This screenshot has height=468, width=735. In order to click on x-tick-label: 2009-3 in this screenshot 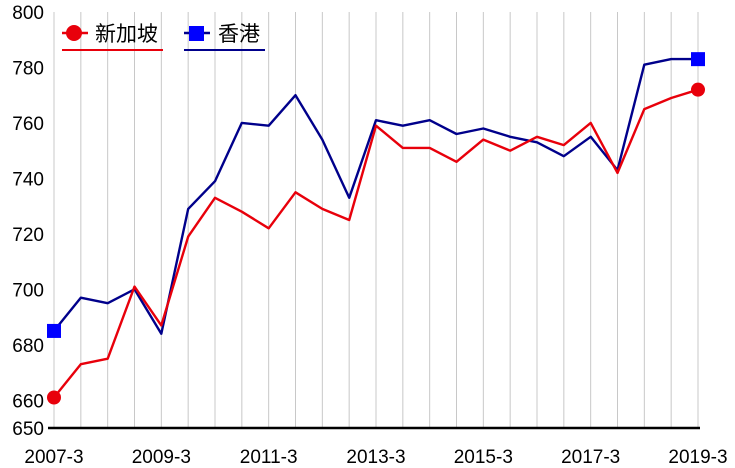, I will do `click(161, 457)`.